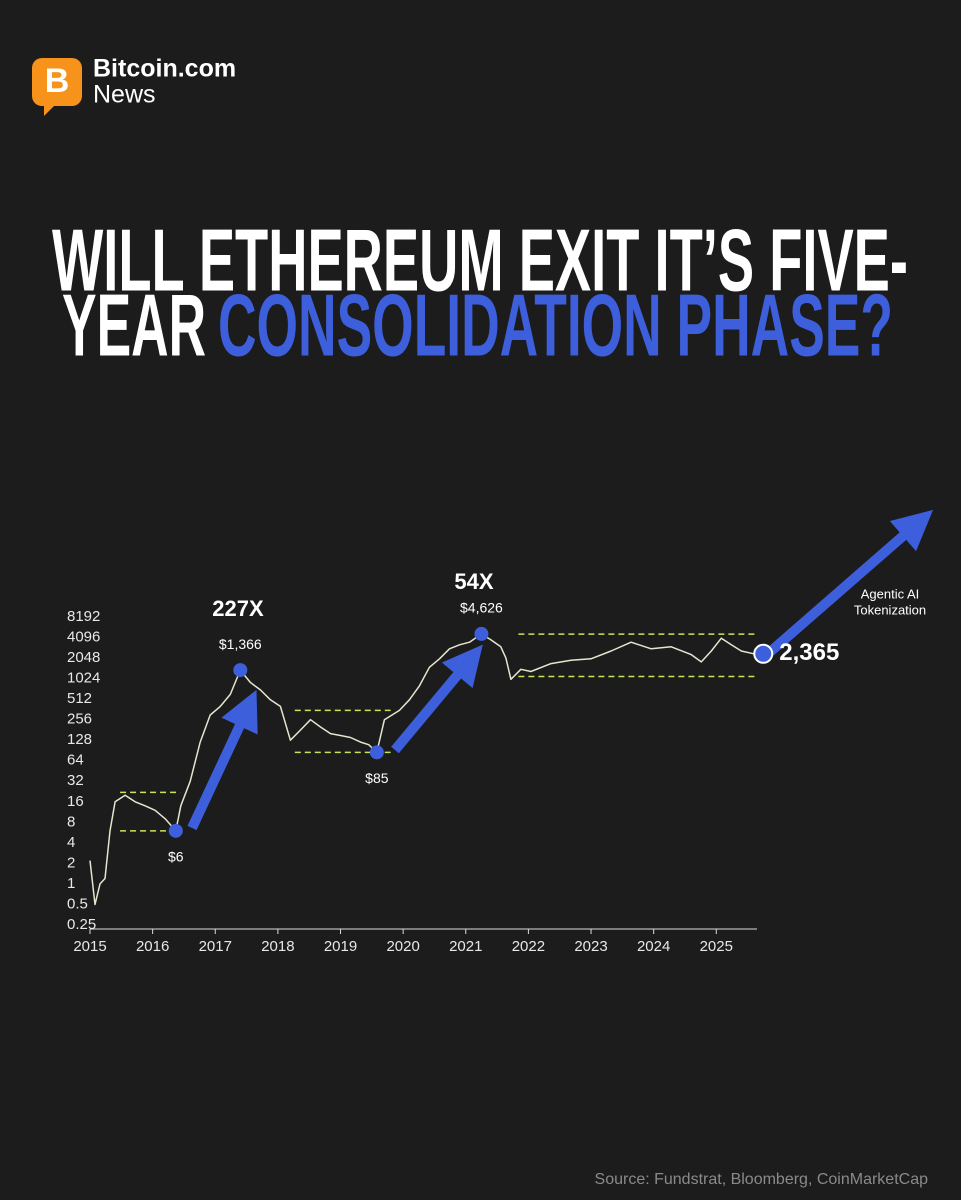 The width and height of the screenshot is (961, 1200). I want to click on x-tick-label: 2017, so click(215, 946).